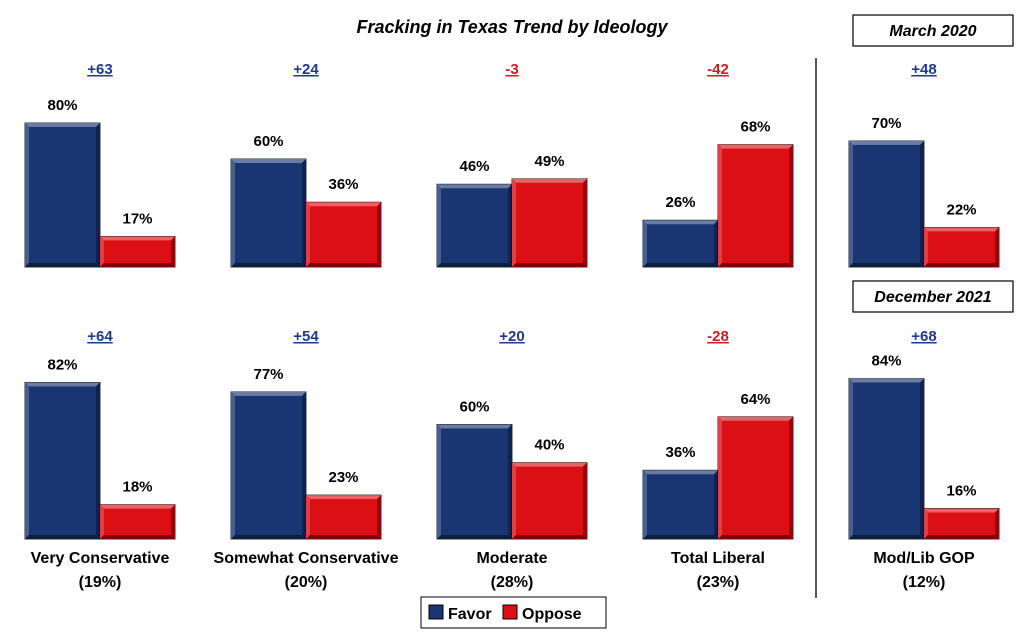  What do you see at coordinates (549, 161) in the screenshot?
I see `oppose-value-label: 49%` at bounding box center [549, 161].